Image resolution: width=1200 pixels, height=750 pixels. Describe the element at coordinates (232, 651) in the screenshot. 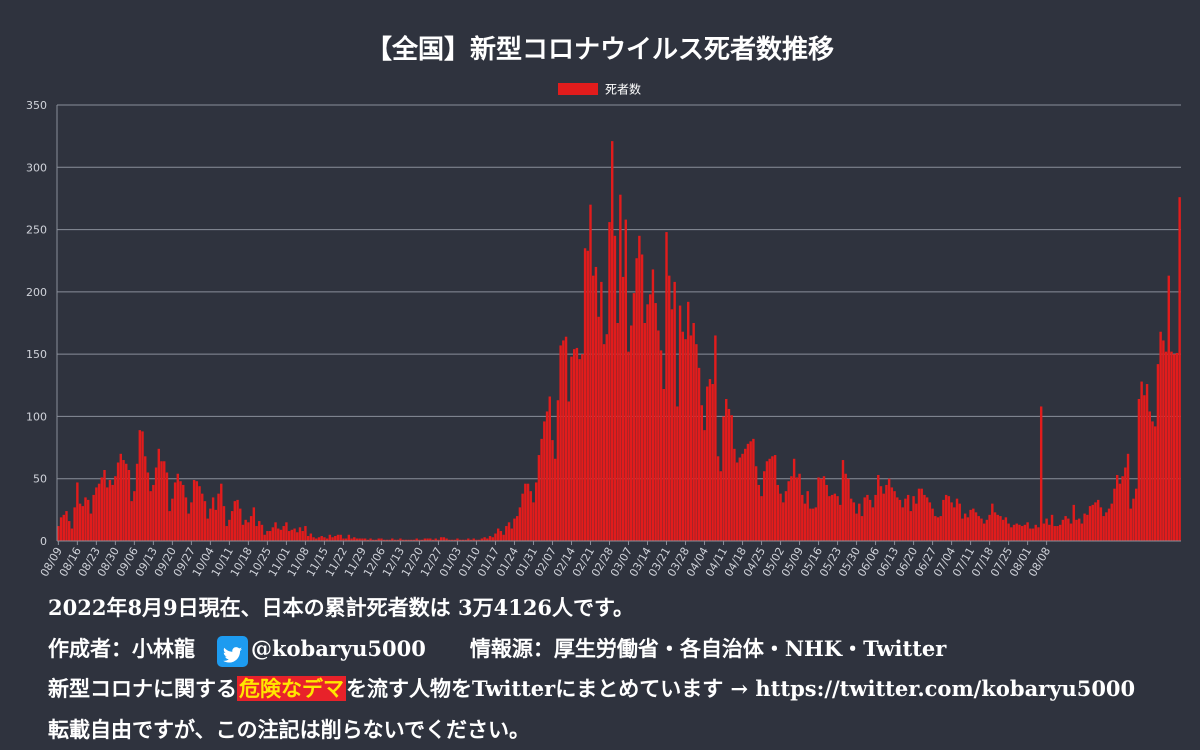

I see `twitter-bird-icon` at that location.